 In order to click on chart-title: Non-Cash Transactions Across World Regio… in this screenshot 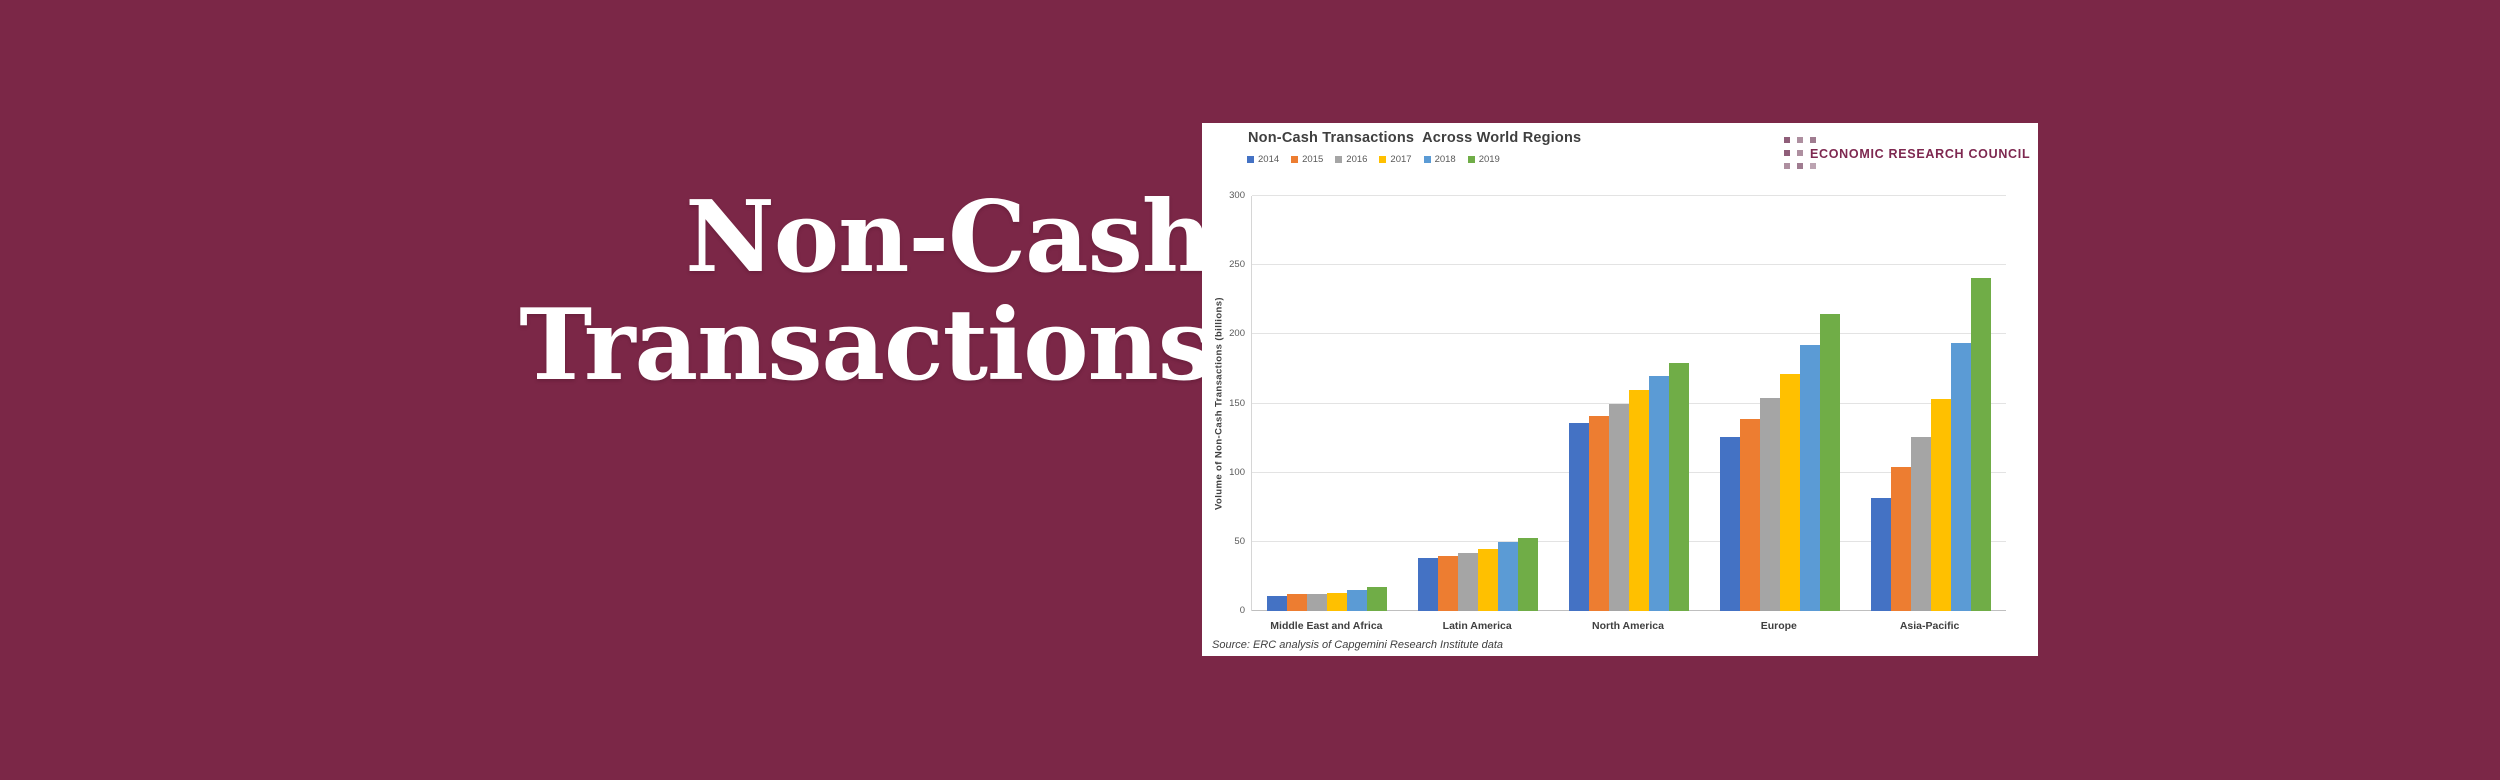, I will do `click(1415, 138)`.